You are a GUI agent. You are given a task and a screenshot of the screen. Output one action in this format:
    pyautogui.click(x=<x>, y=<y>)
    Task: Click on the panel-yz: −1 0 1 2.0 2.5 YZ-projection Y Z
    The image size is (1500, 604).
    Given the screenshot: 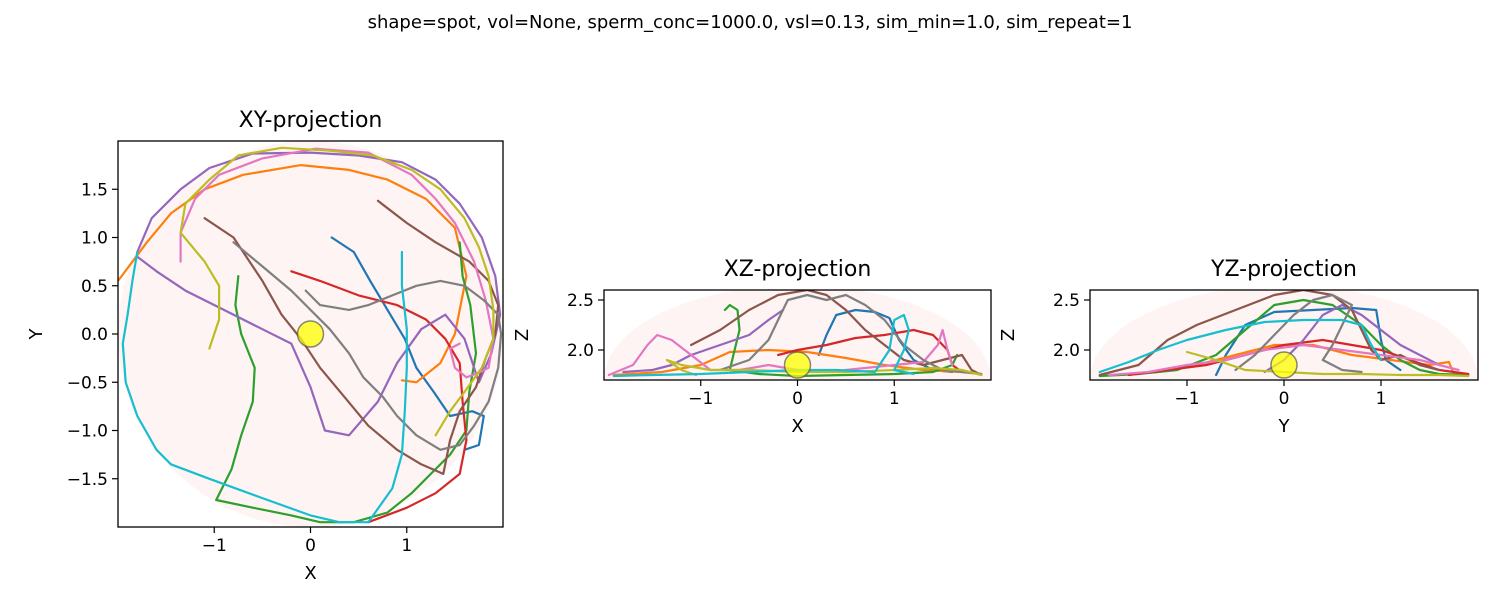 What is the action you would take?
    pyautogui.click(x=1238, y=347)
    